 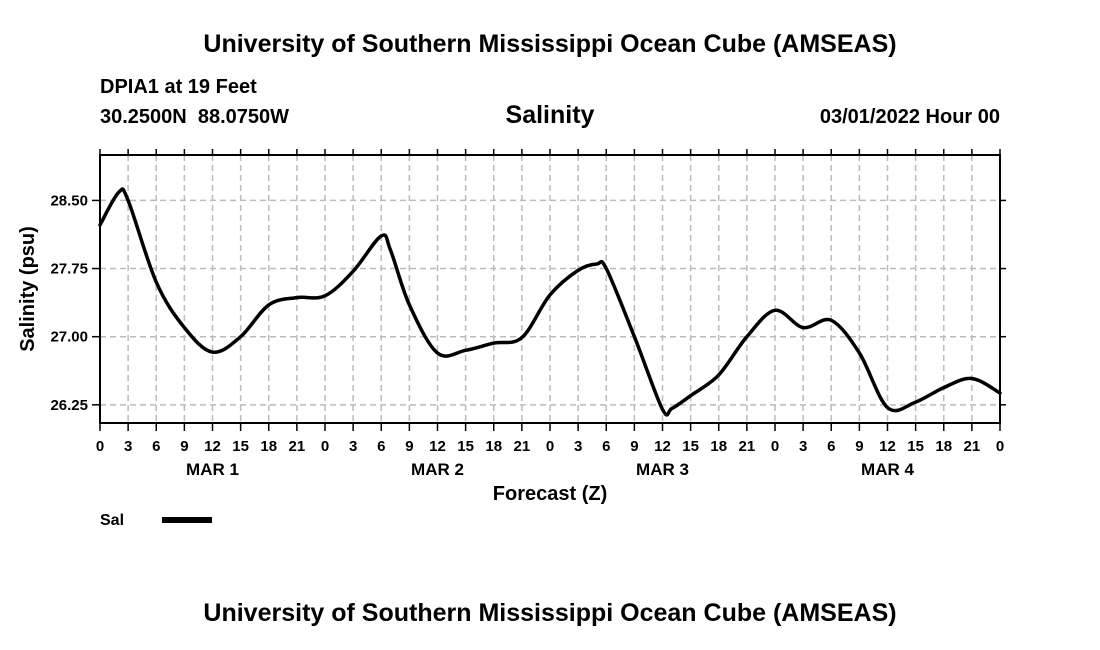 I want to click on x-day-label: MAR 1, so click(x=212, y=469).